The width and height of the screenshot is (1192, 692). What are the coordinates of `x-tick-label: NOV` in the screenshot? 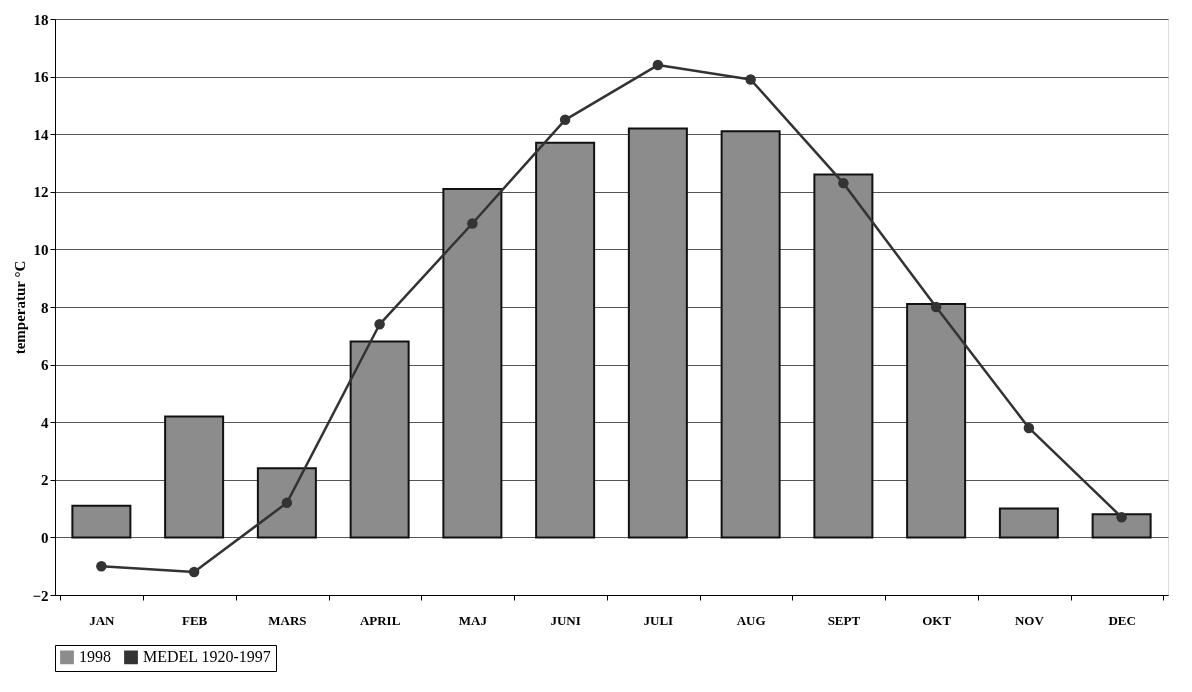 It's located at (1029, 620).